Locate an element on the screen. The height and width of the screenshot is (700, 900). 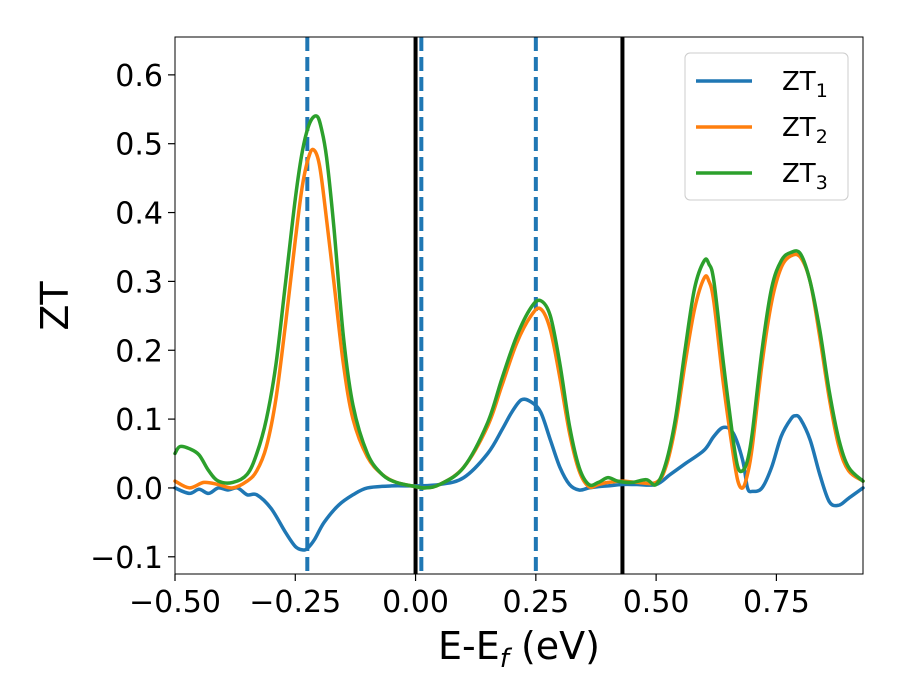
x-tick-label: 0.50 is located at coordinates (656, 602).